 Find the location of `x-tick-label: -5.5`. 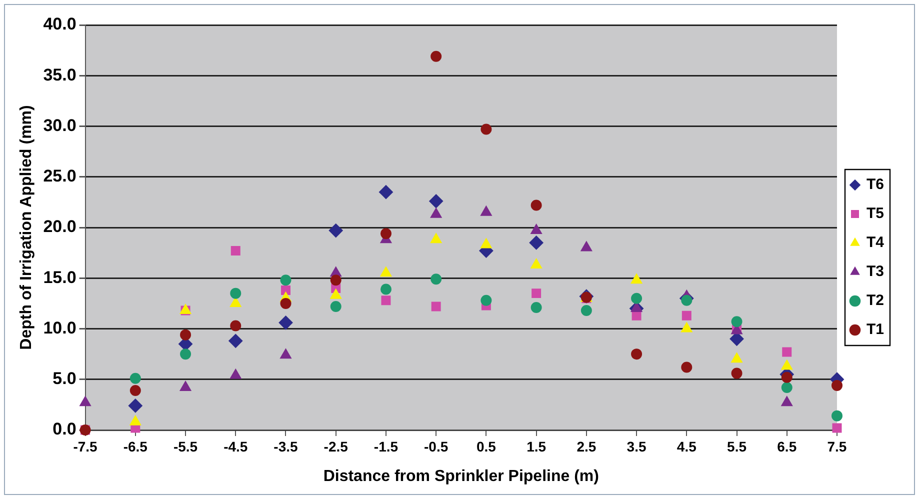

x-tick-label: -5.5 is located at coordinates (185, 446).